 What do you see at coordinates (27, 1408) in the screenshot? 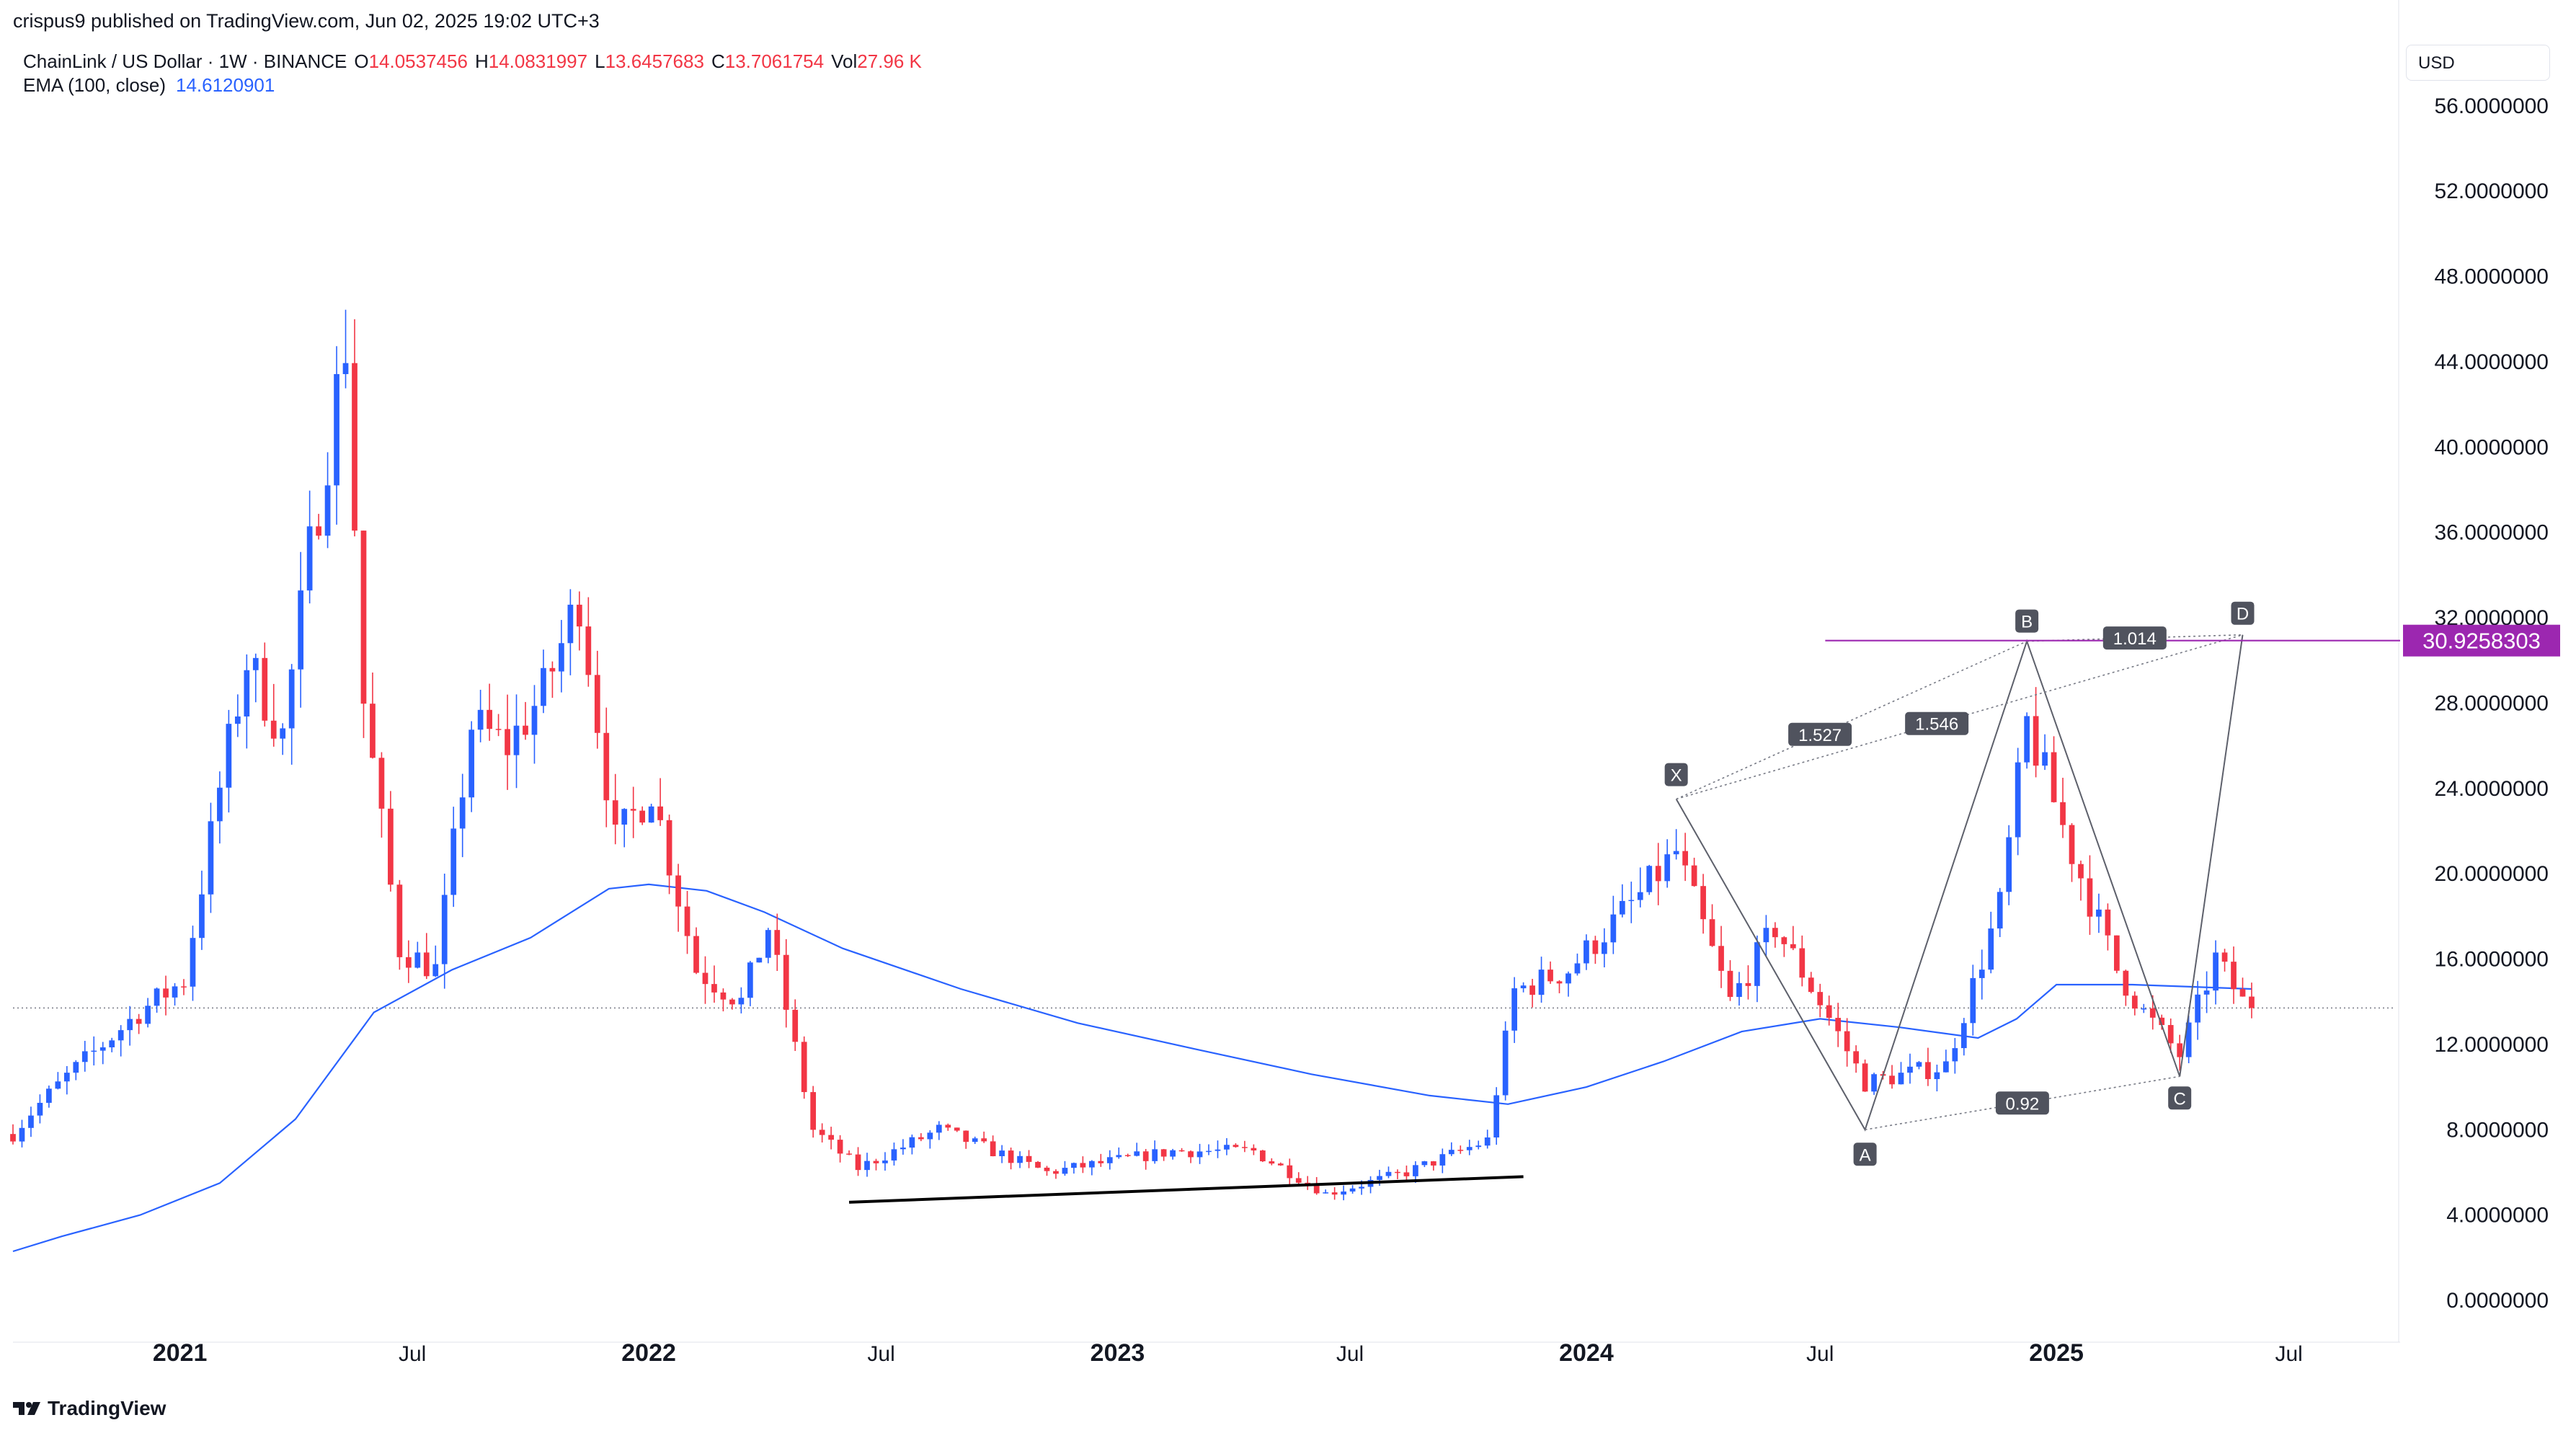
I see `tradingview-icon` at bounding box center [27, 1408].